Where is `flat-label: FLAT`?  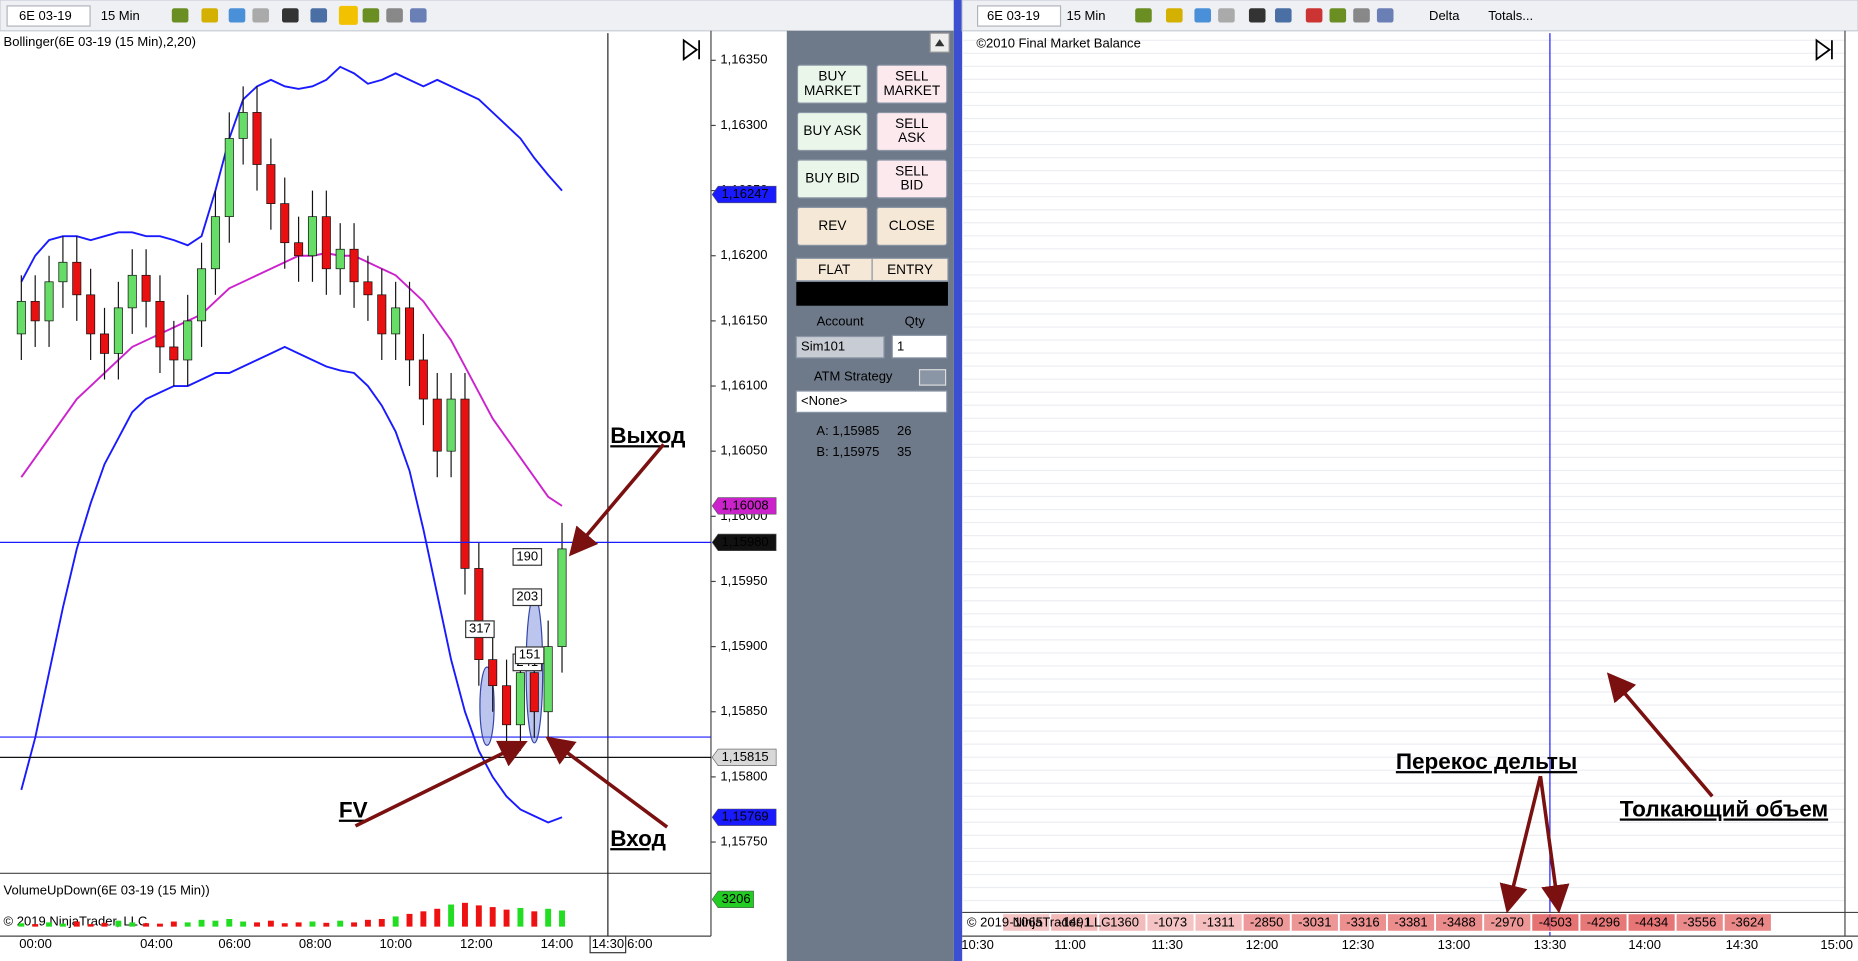 flat-label: FLAT is located at coordinates (834, 269).